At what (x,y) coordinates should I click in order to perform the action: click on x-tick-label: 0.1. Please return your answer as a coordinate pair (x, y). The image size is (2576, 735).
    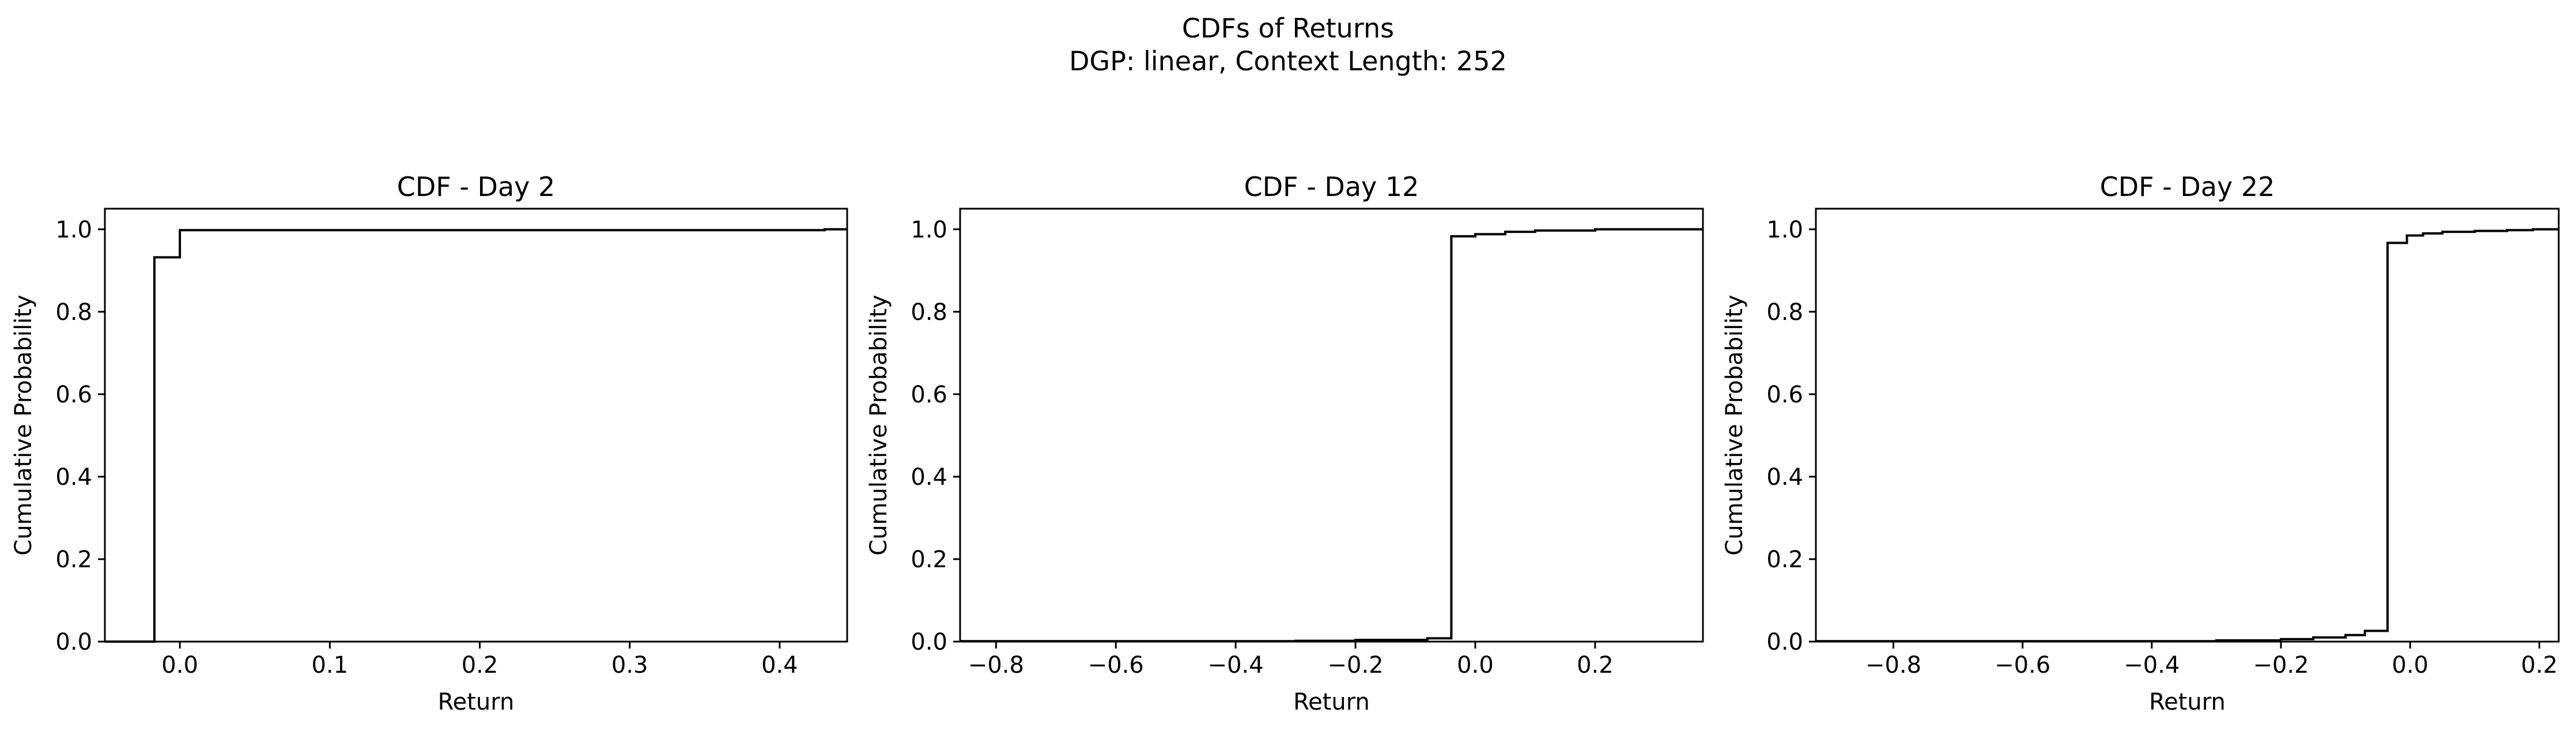
    Looking at the image, I should click on (329, 665).